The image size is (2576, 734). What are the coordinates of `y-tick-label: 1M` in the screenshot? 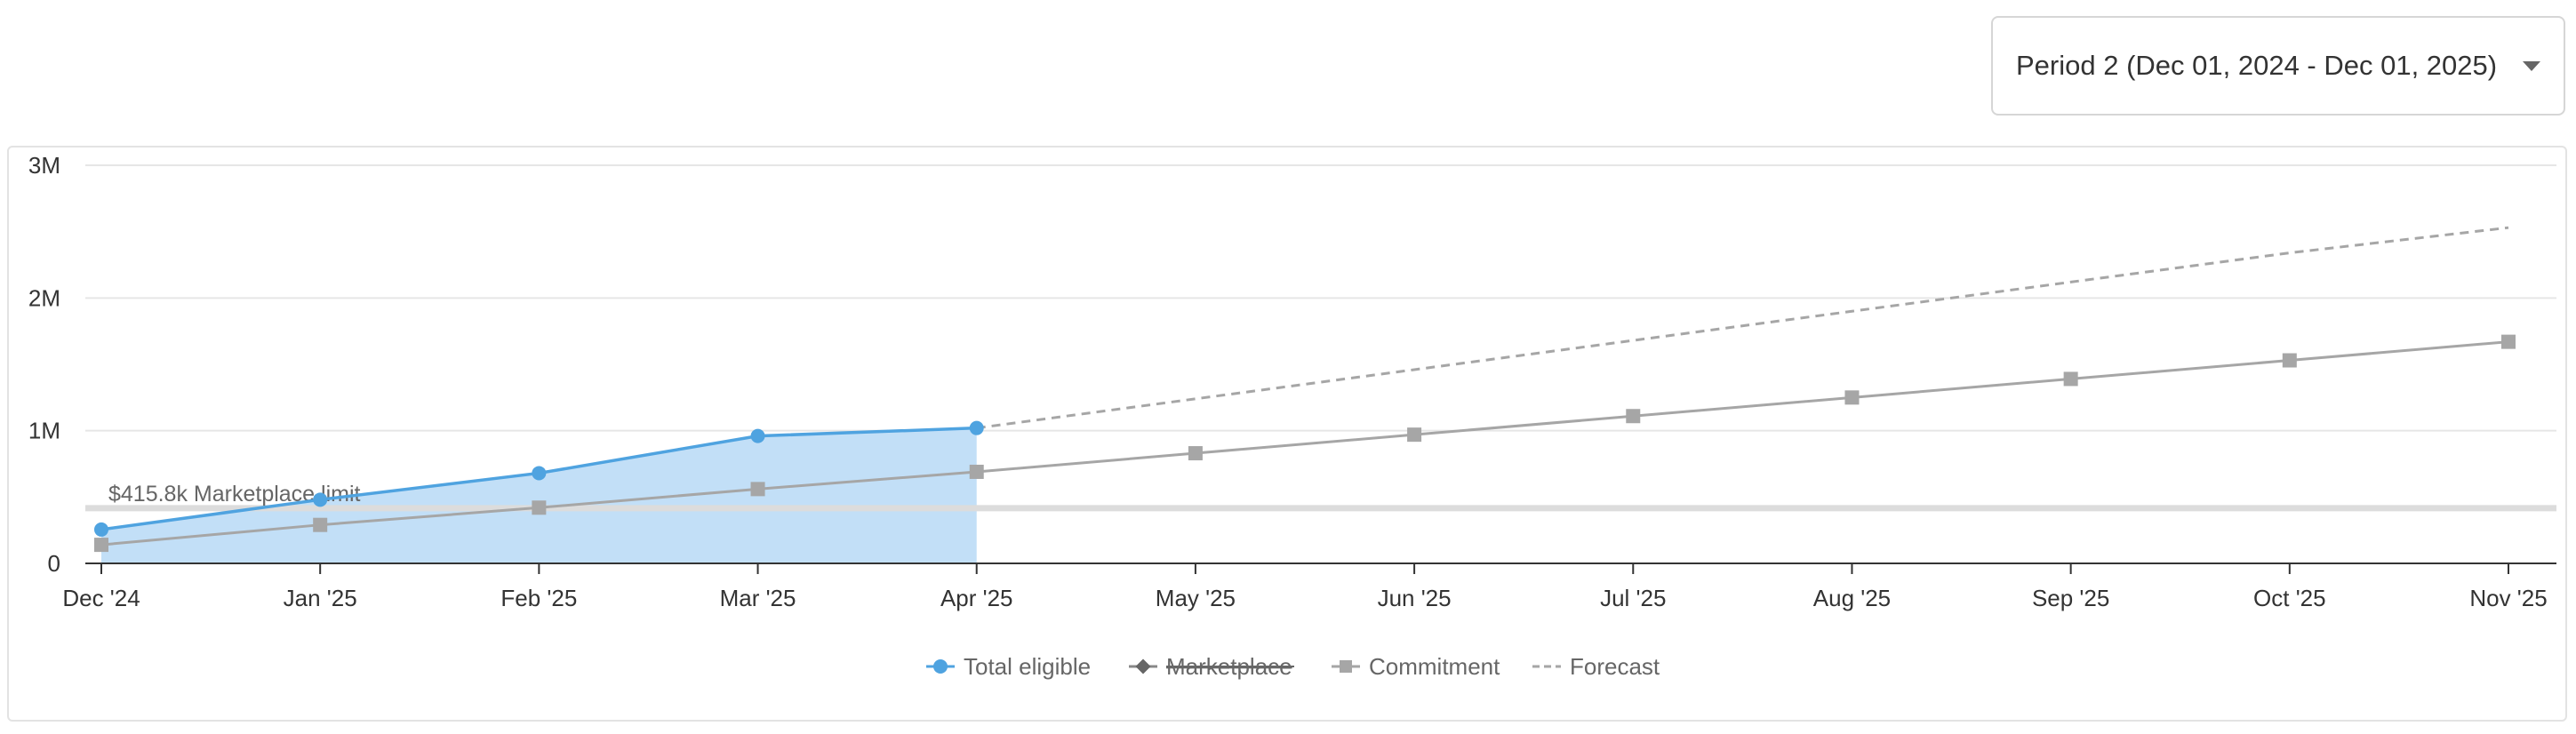 It's located at (44, 431).